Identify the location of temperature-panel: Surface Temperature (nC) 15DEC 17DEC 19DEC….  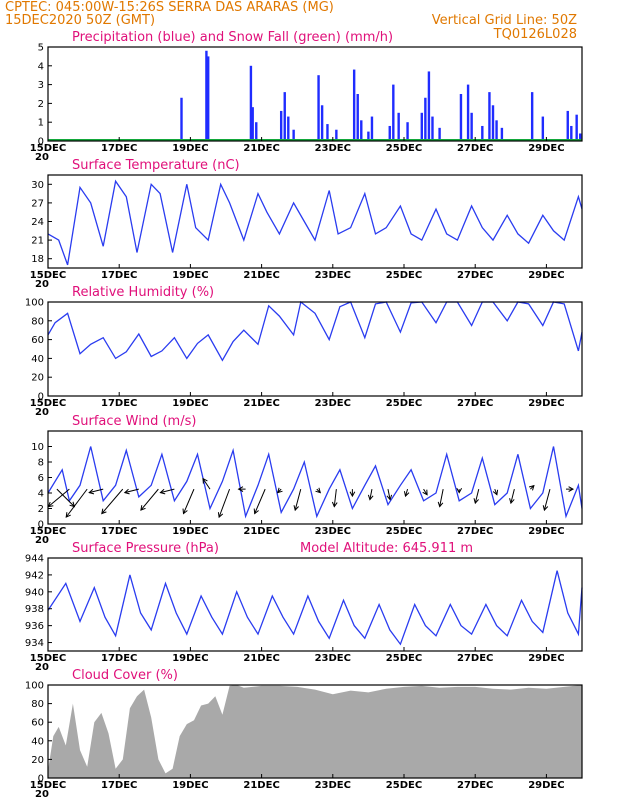
(306, 224).